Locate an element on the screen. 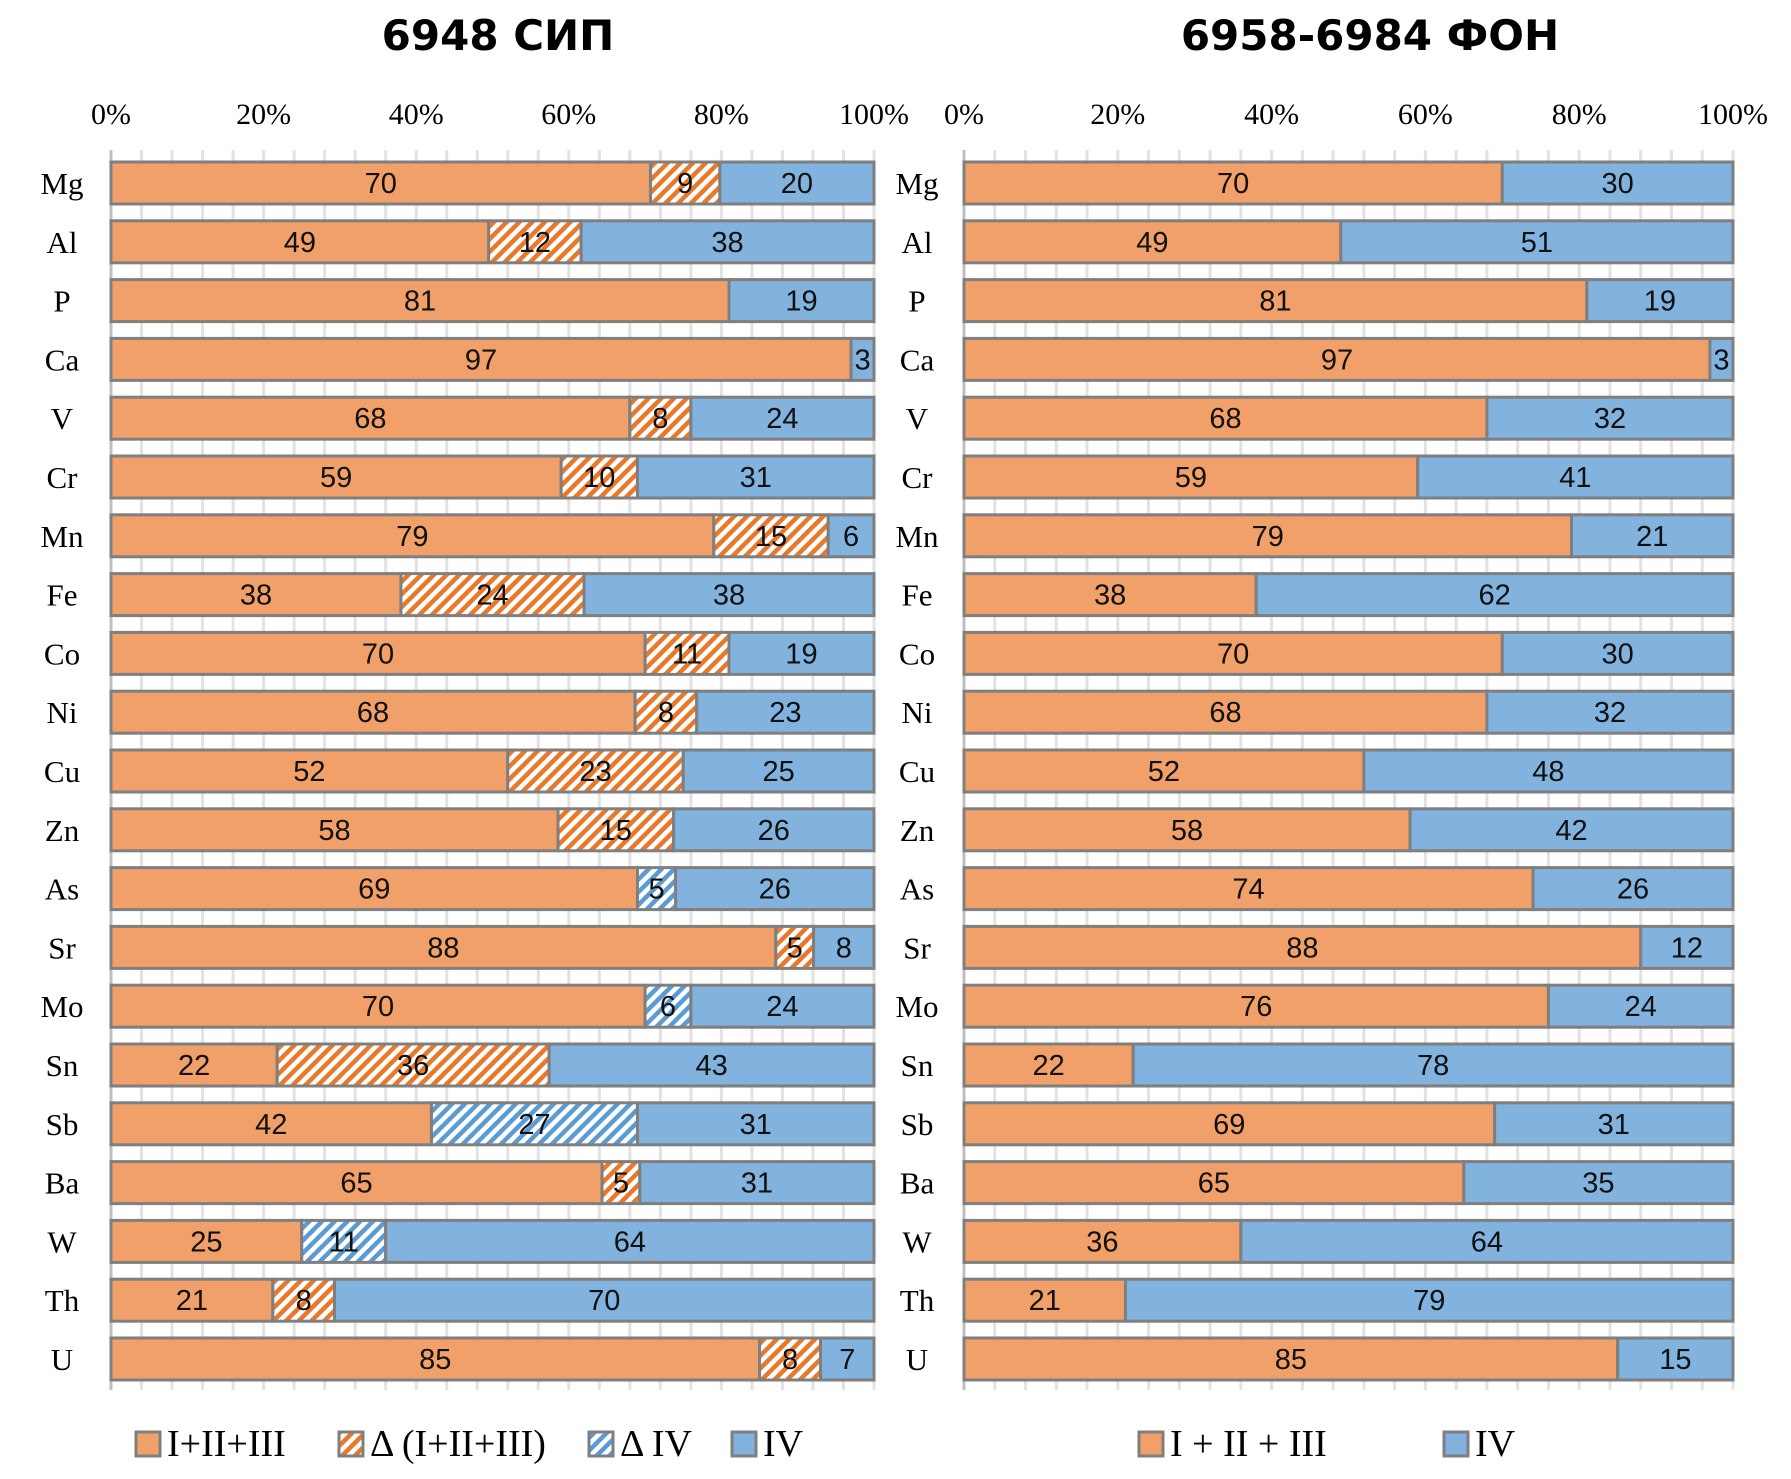 The width and height of the screenshot is (1791, 1479). data-label: 42 is located at coordinates (1571, 831).